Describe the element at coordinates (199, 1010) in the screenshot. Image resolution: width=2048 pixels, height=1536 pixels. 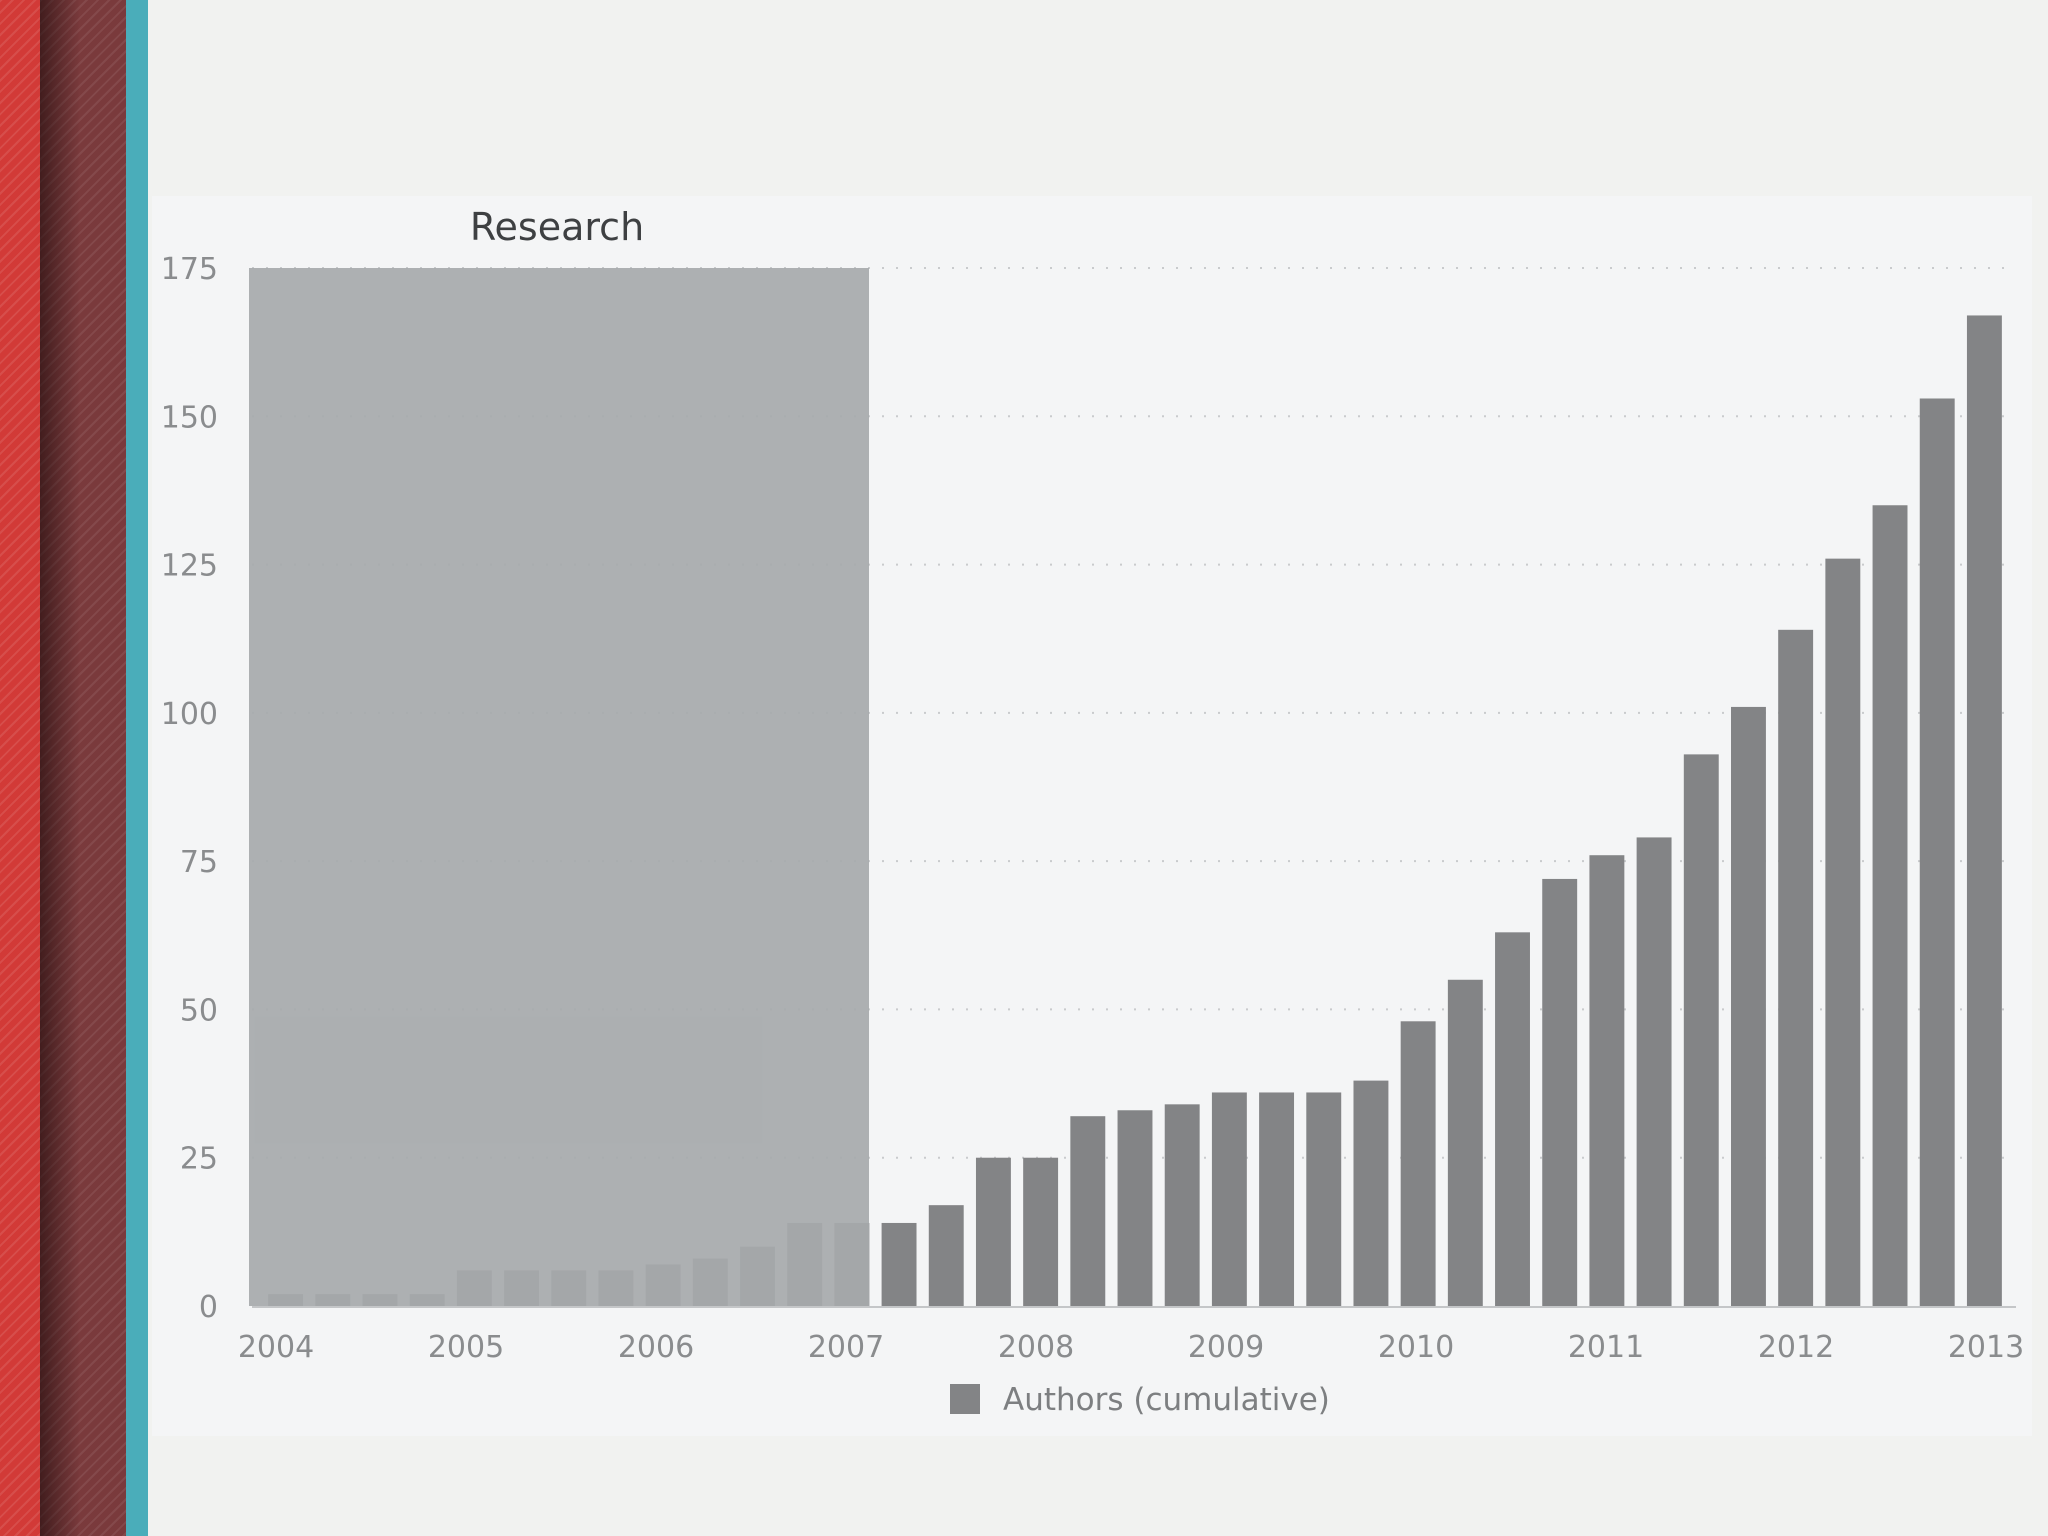
I see `y-tick-label: 50` at that location.